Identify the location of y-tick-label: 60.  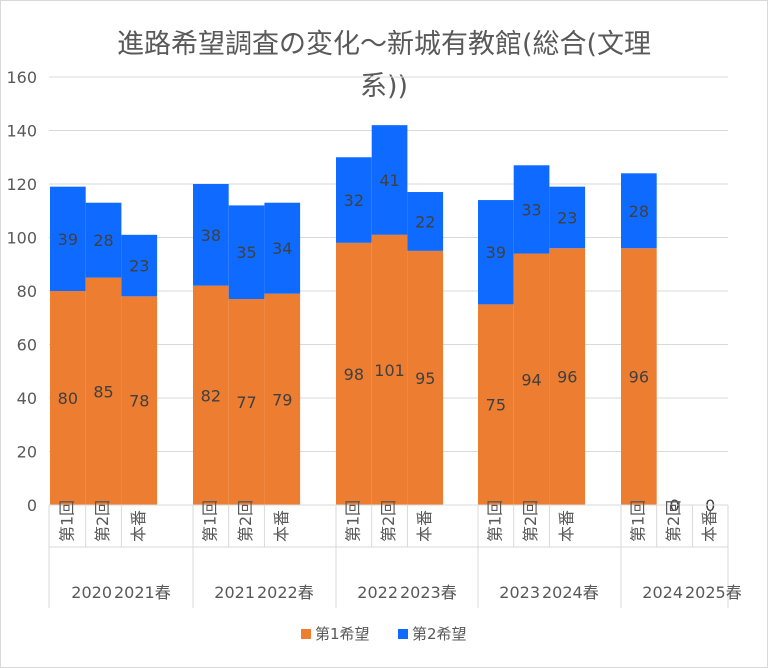
(27, 345).